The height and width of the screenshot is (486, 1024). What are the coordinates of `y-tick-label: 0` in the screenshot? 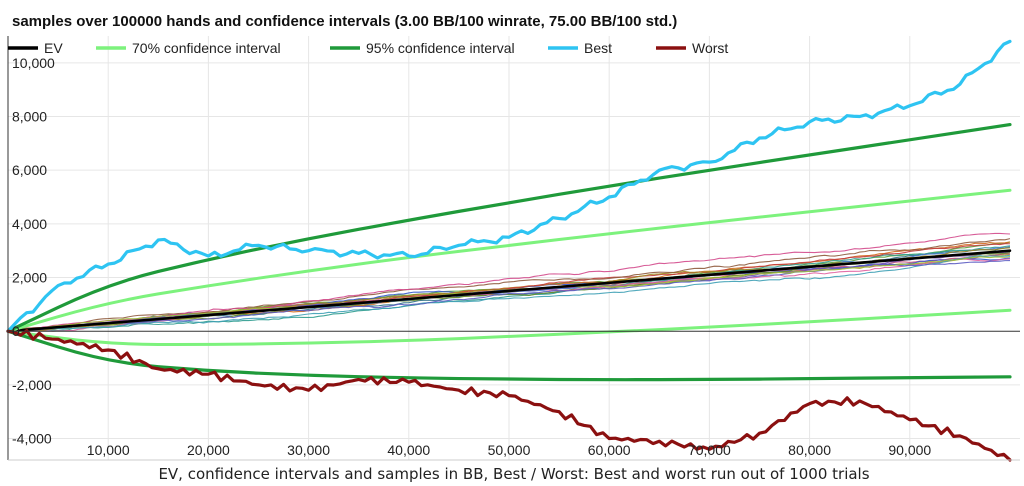 It's located at (16, 331).